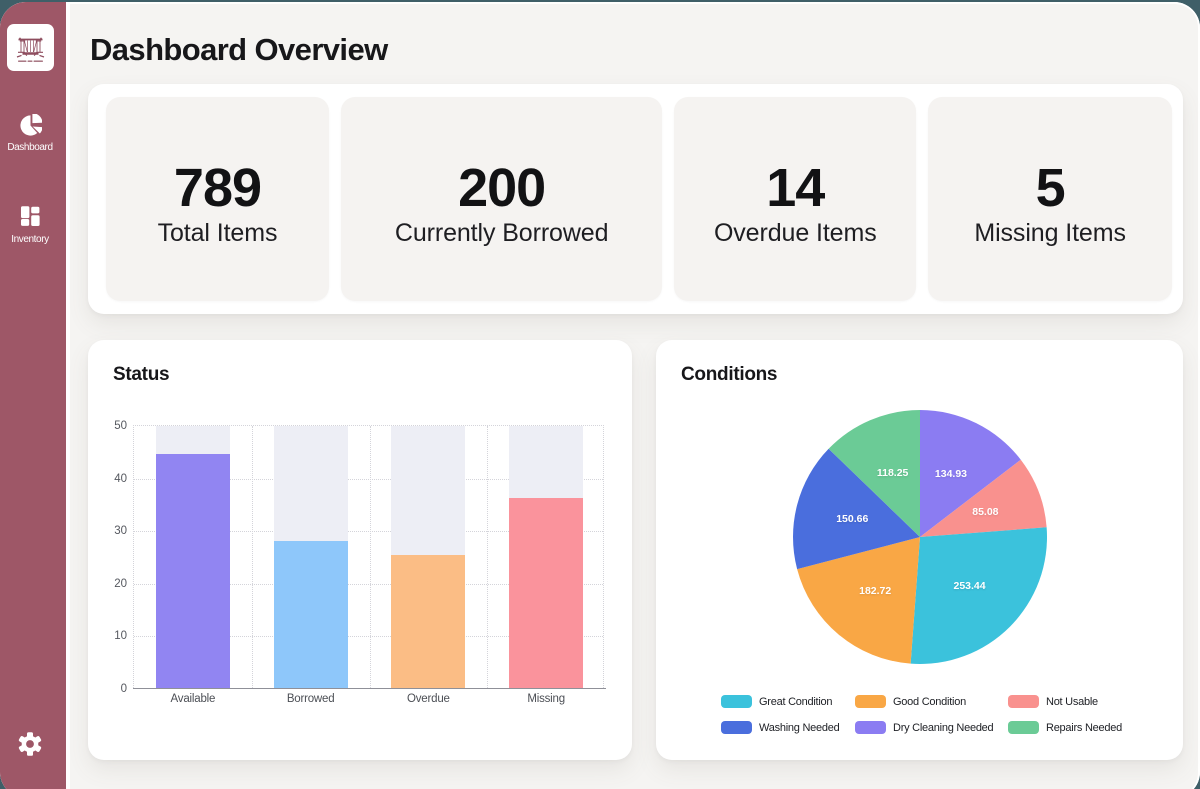 The height and width of the screenshot is (789, 1200). I want to click on legend-item-repairs-needed: Repairs Needed, so click(1084, 727).